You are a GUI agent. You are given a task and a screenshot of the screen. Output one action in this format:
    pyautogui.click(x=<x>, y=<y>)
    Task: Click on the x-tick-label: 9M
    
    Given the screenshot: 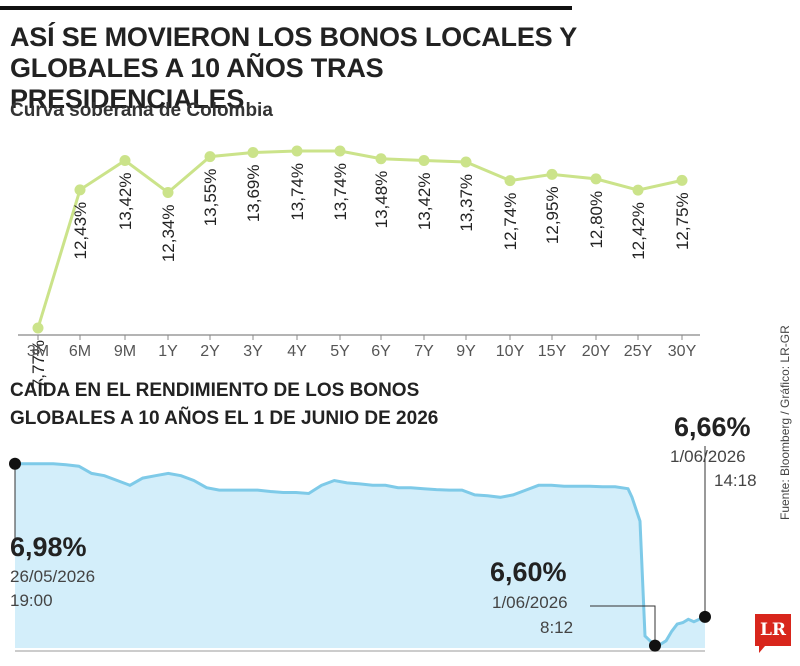 What is the action you would take?
    pyautogui.click(x=125, y=351)
    